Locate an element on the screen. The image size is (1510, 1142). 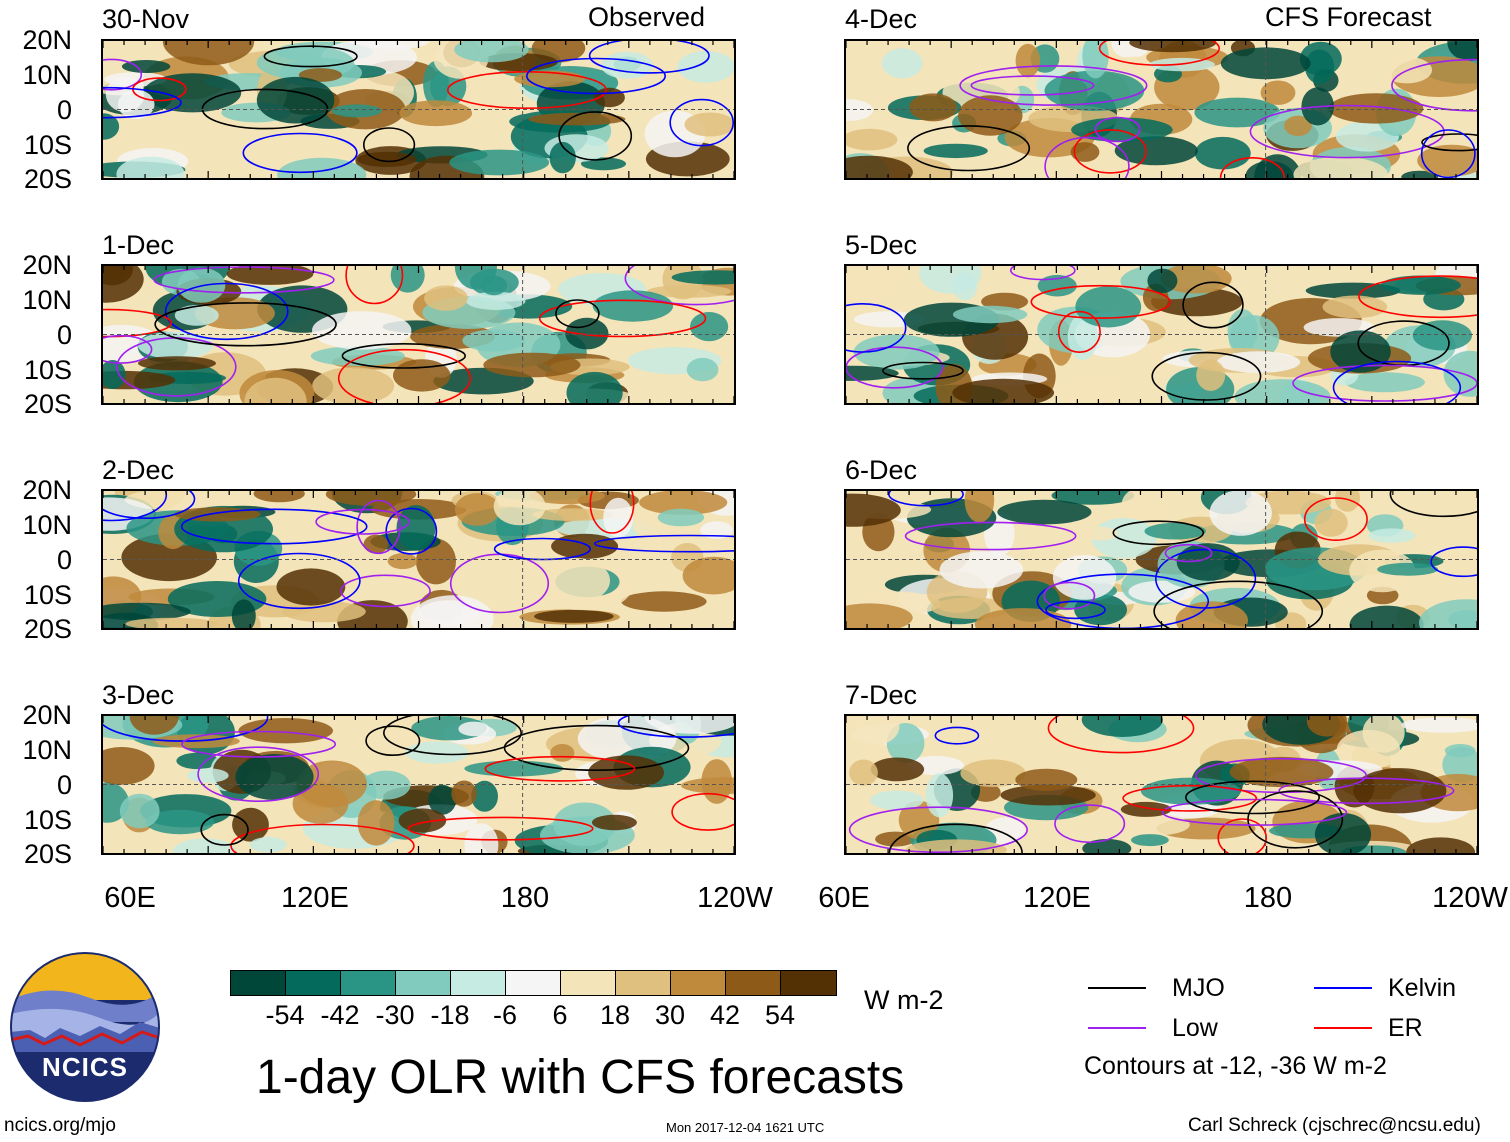
colorbar-tick: -54 is located at coordinates (285, 1015).